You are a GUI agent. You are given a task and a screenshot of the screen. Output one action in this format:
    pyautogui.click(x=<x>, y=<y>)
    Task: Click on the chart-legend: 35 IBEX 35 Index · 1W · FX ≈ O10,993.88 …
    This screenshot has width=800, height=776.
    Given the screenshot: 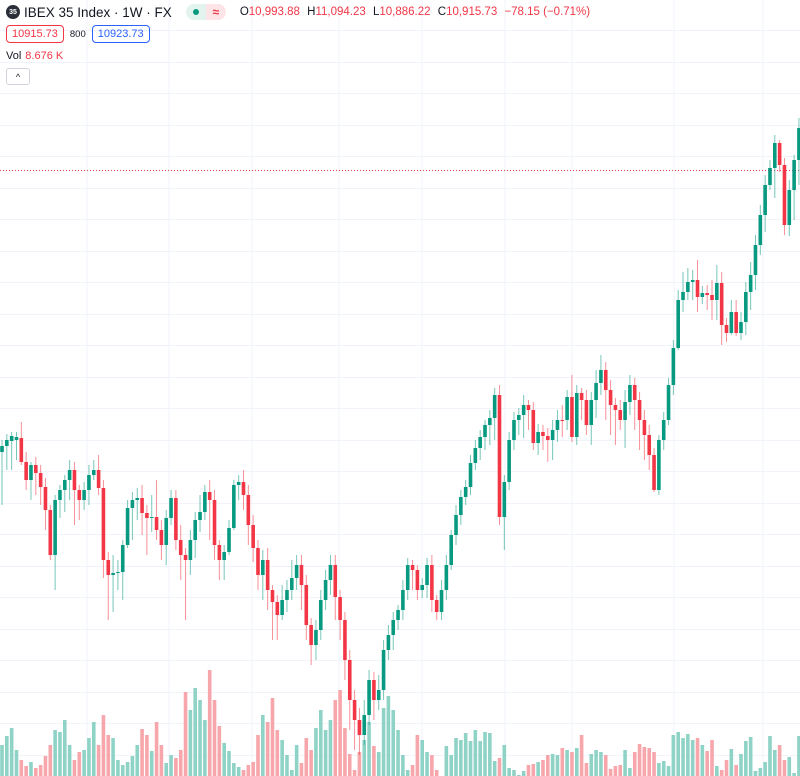 What is the action you would take?
    pyautogui.click(x=298, y=12)
    